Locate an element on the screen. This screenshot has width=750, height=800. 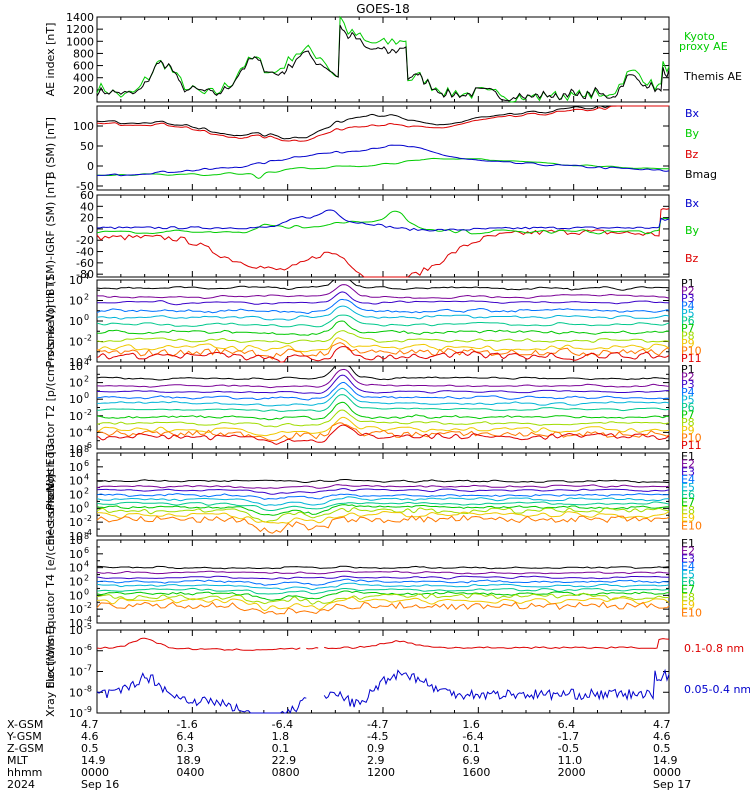
legend-p10: P10 is located at coordinates (691, 437).